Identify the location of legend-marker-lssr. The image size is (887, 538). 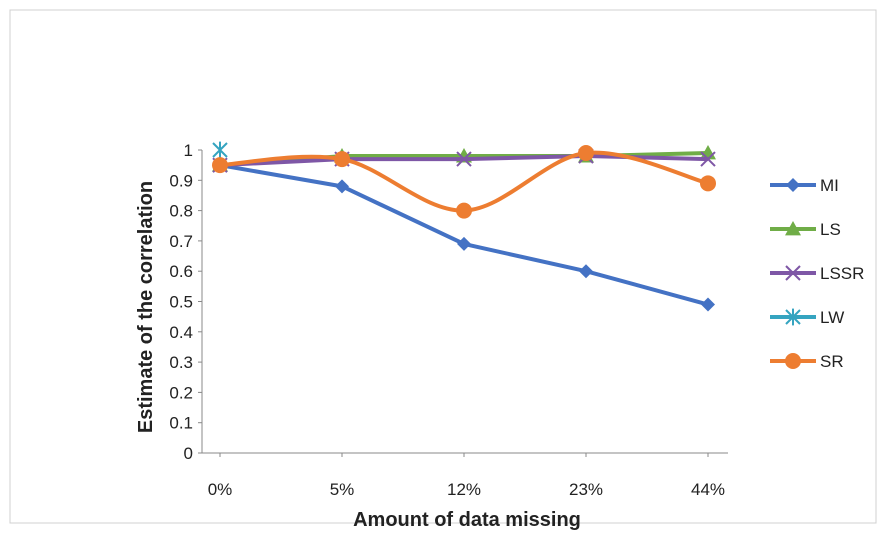
(793, 273).